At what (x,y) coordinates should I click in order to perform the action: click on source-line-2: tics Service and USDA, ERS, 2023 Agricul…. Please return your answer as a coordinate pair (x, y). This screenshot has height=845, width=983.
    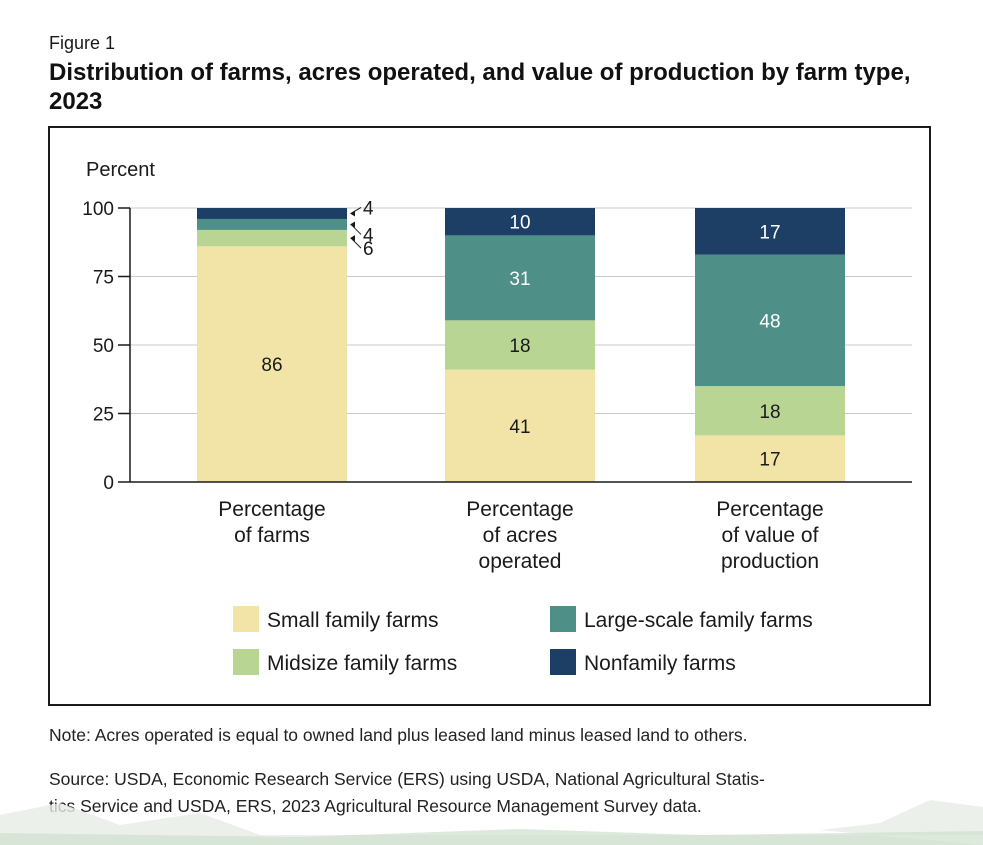
    Looking at the image, I should click on (375, 806).